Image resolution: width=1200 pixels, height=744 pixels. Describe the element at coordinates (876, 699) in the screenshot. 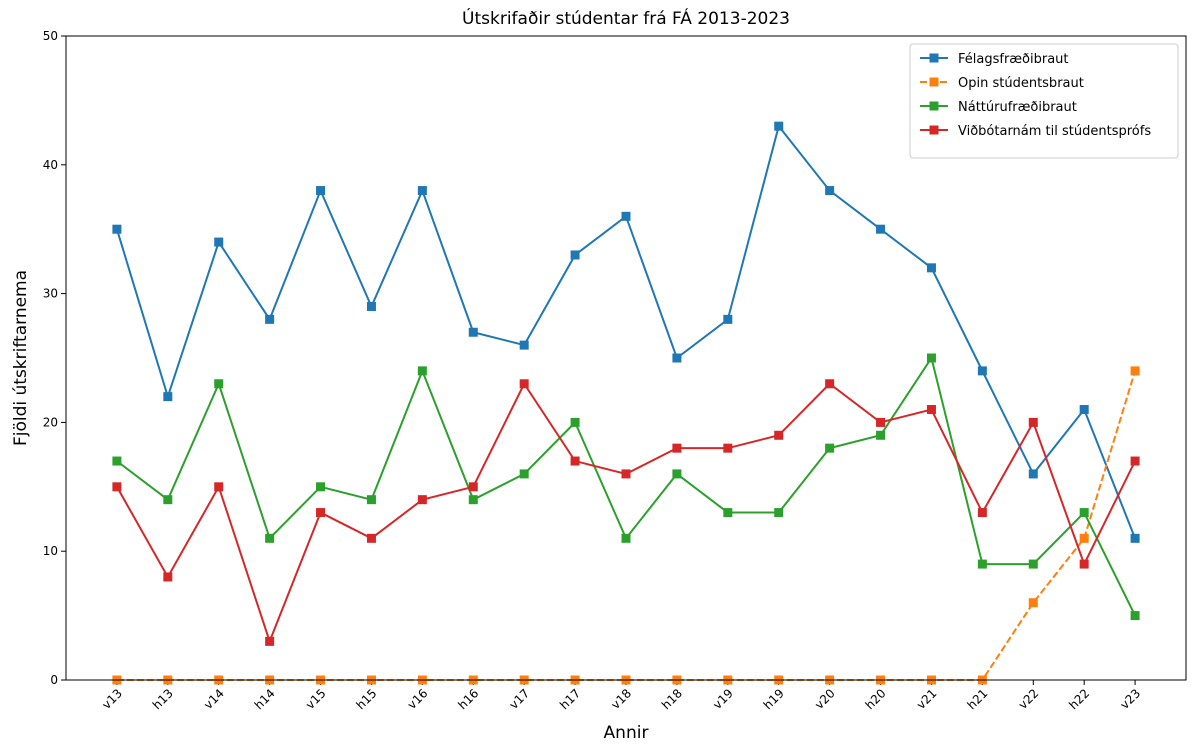

I see `x-tick-label: h20` at that location.